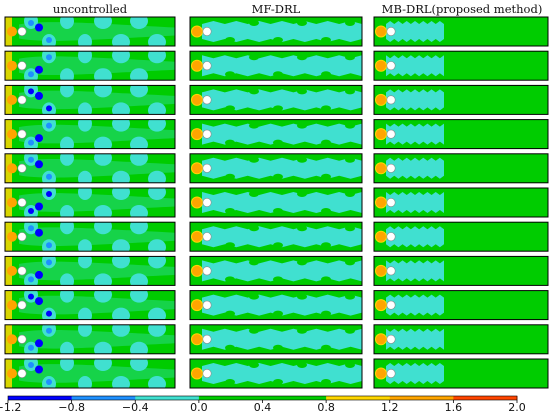 This screenshot has height=419, width=550. What do you see at coordinates (390, 407) in the screenshot?
I see `colorbar-tick-label: 1.2` at bounding box center [390, 407].